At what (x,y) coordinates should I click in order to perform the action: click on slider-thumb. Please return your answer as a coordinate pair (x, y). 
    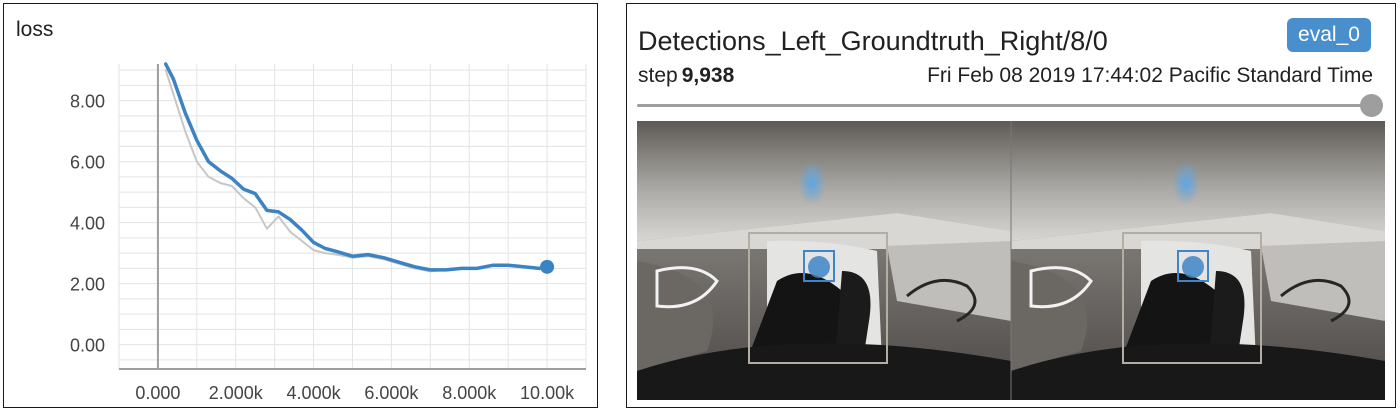
    Looking at the image, I should click on (1371, 105).